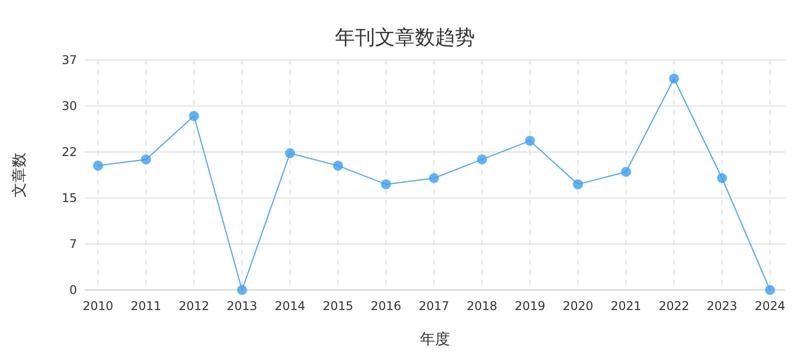  What do you see at coordinates (338, 306) in the screenshot?
I see `x-tick-label: 2015` at bounding box center [338, 306].